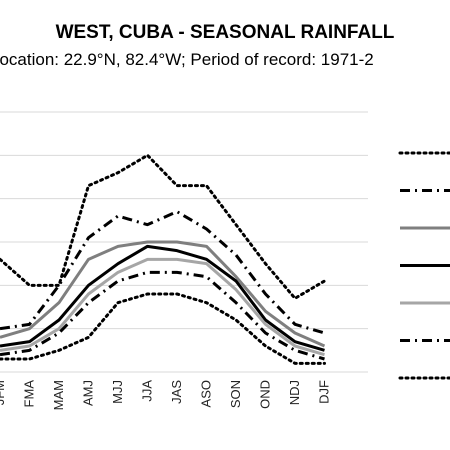 The width and height of the screenshot is (450, 450). What do you see at coordinates (235, 394) in the screenshot?
I see `x-tick-label: SON` at bounding box center [235, 394].